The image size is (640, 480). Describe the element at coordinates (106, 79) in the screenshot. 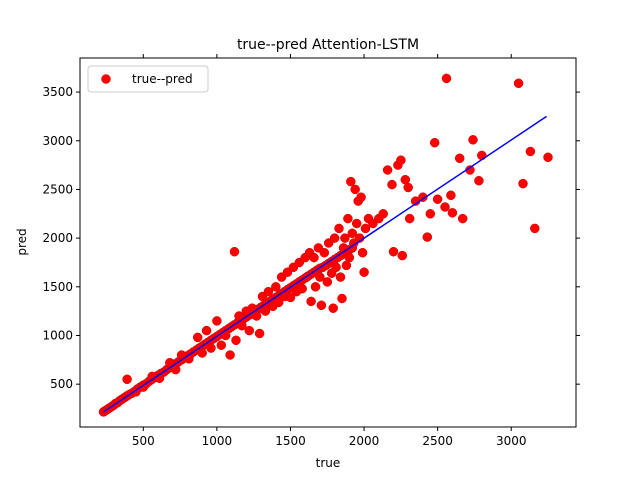

I see `legend-marker` at that location.